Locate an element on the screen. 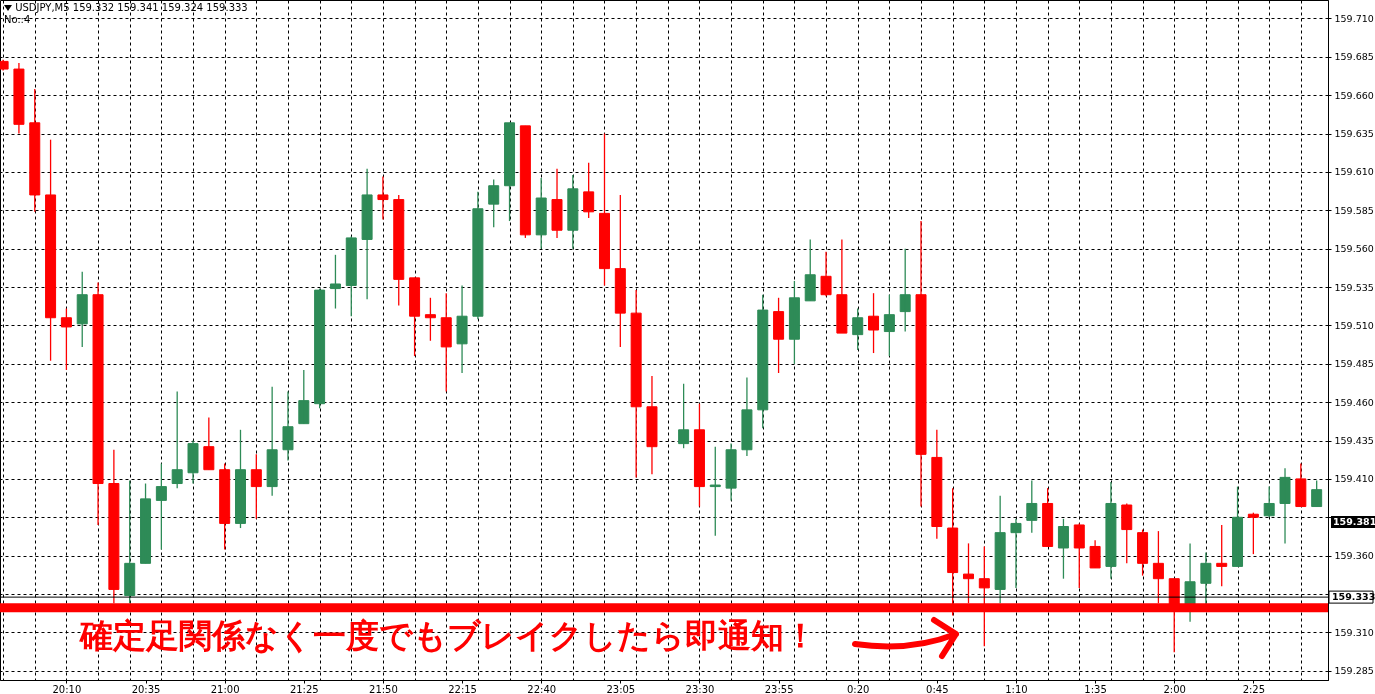  y-tick-label: 159.485 is located at coordinates (1354, 364).